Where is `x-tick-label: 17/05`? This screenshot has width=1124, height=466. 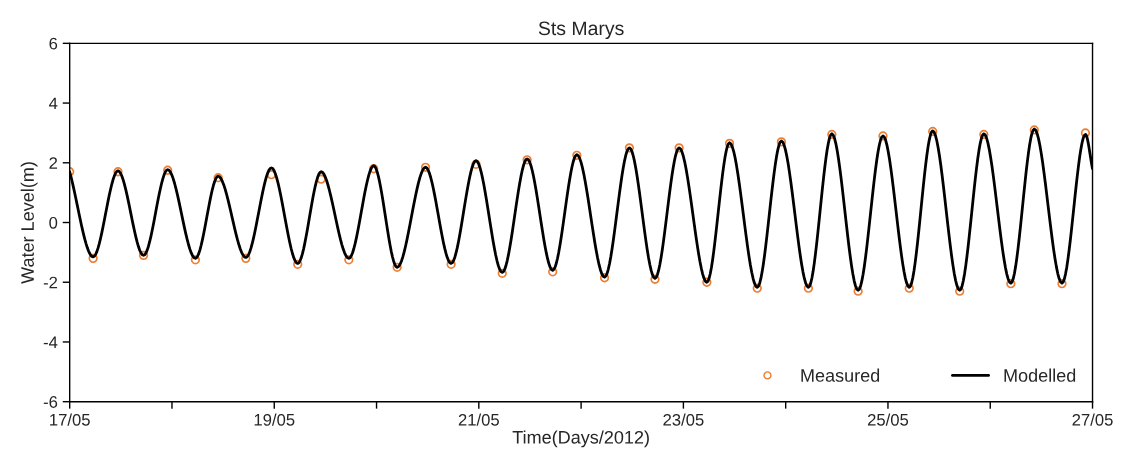 x-tick-label: 17/05 is located at coordinates (70, 419).